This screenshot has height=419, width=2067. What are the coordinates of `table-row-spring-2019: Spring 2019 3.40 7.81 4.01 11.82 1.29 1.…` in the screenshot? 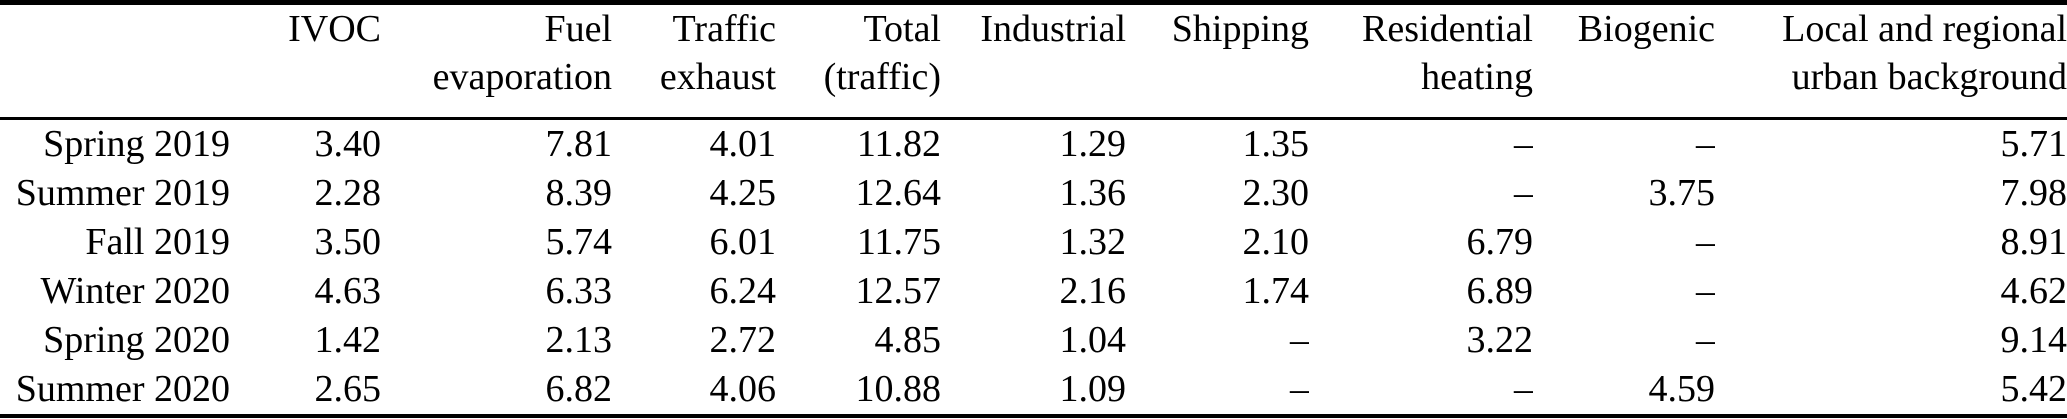 It's located at (1033, 144).